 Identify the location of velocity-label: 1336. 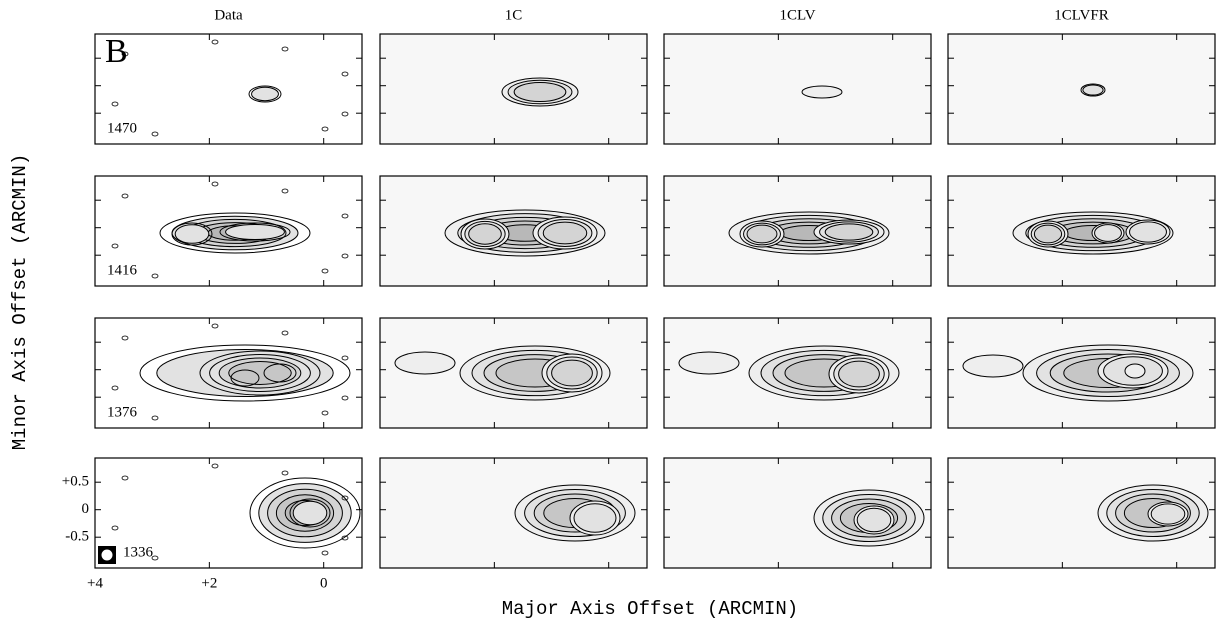
(138, 552).